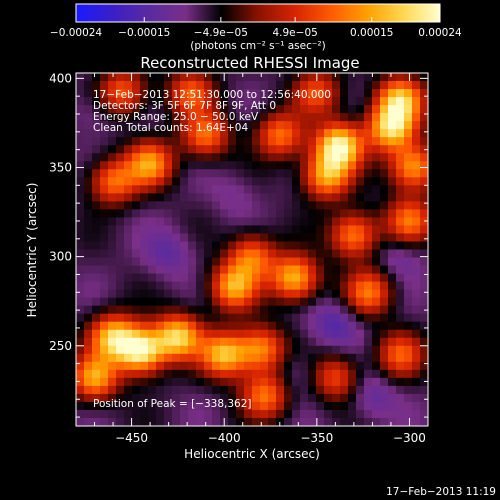  Describe the element at coordinates (212, 95) in the screenshot. I see `annotation-time-range: 17−Feb−2013 12:51:30.000 to 12:56:40.000` at that location.